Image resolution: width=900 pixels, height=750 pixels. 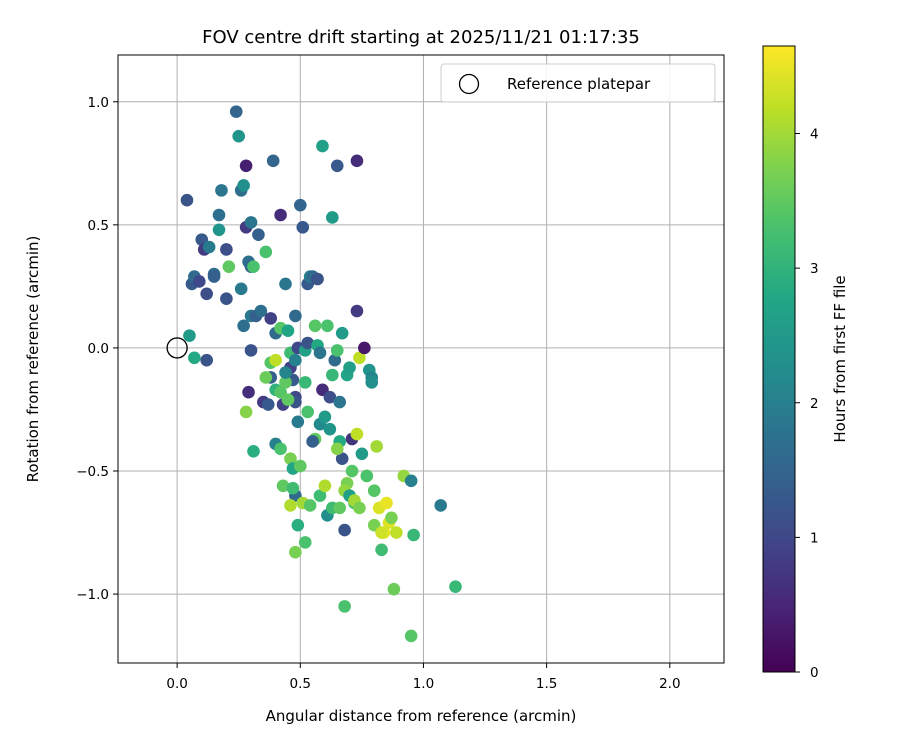 I want to click on colorbar-tick-label: 3, so click(x=814, y=269).